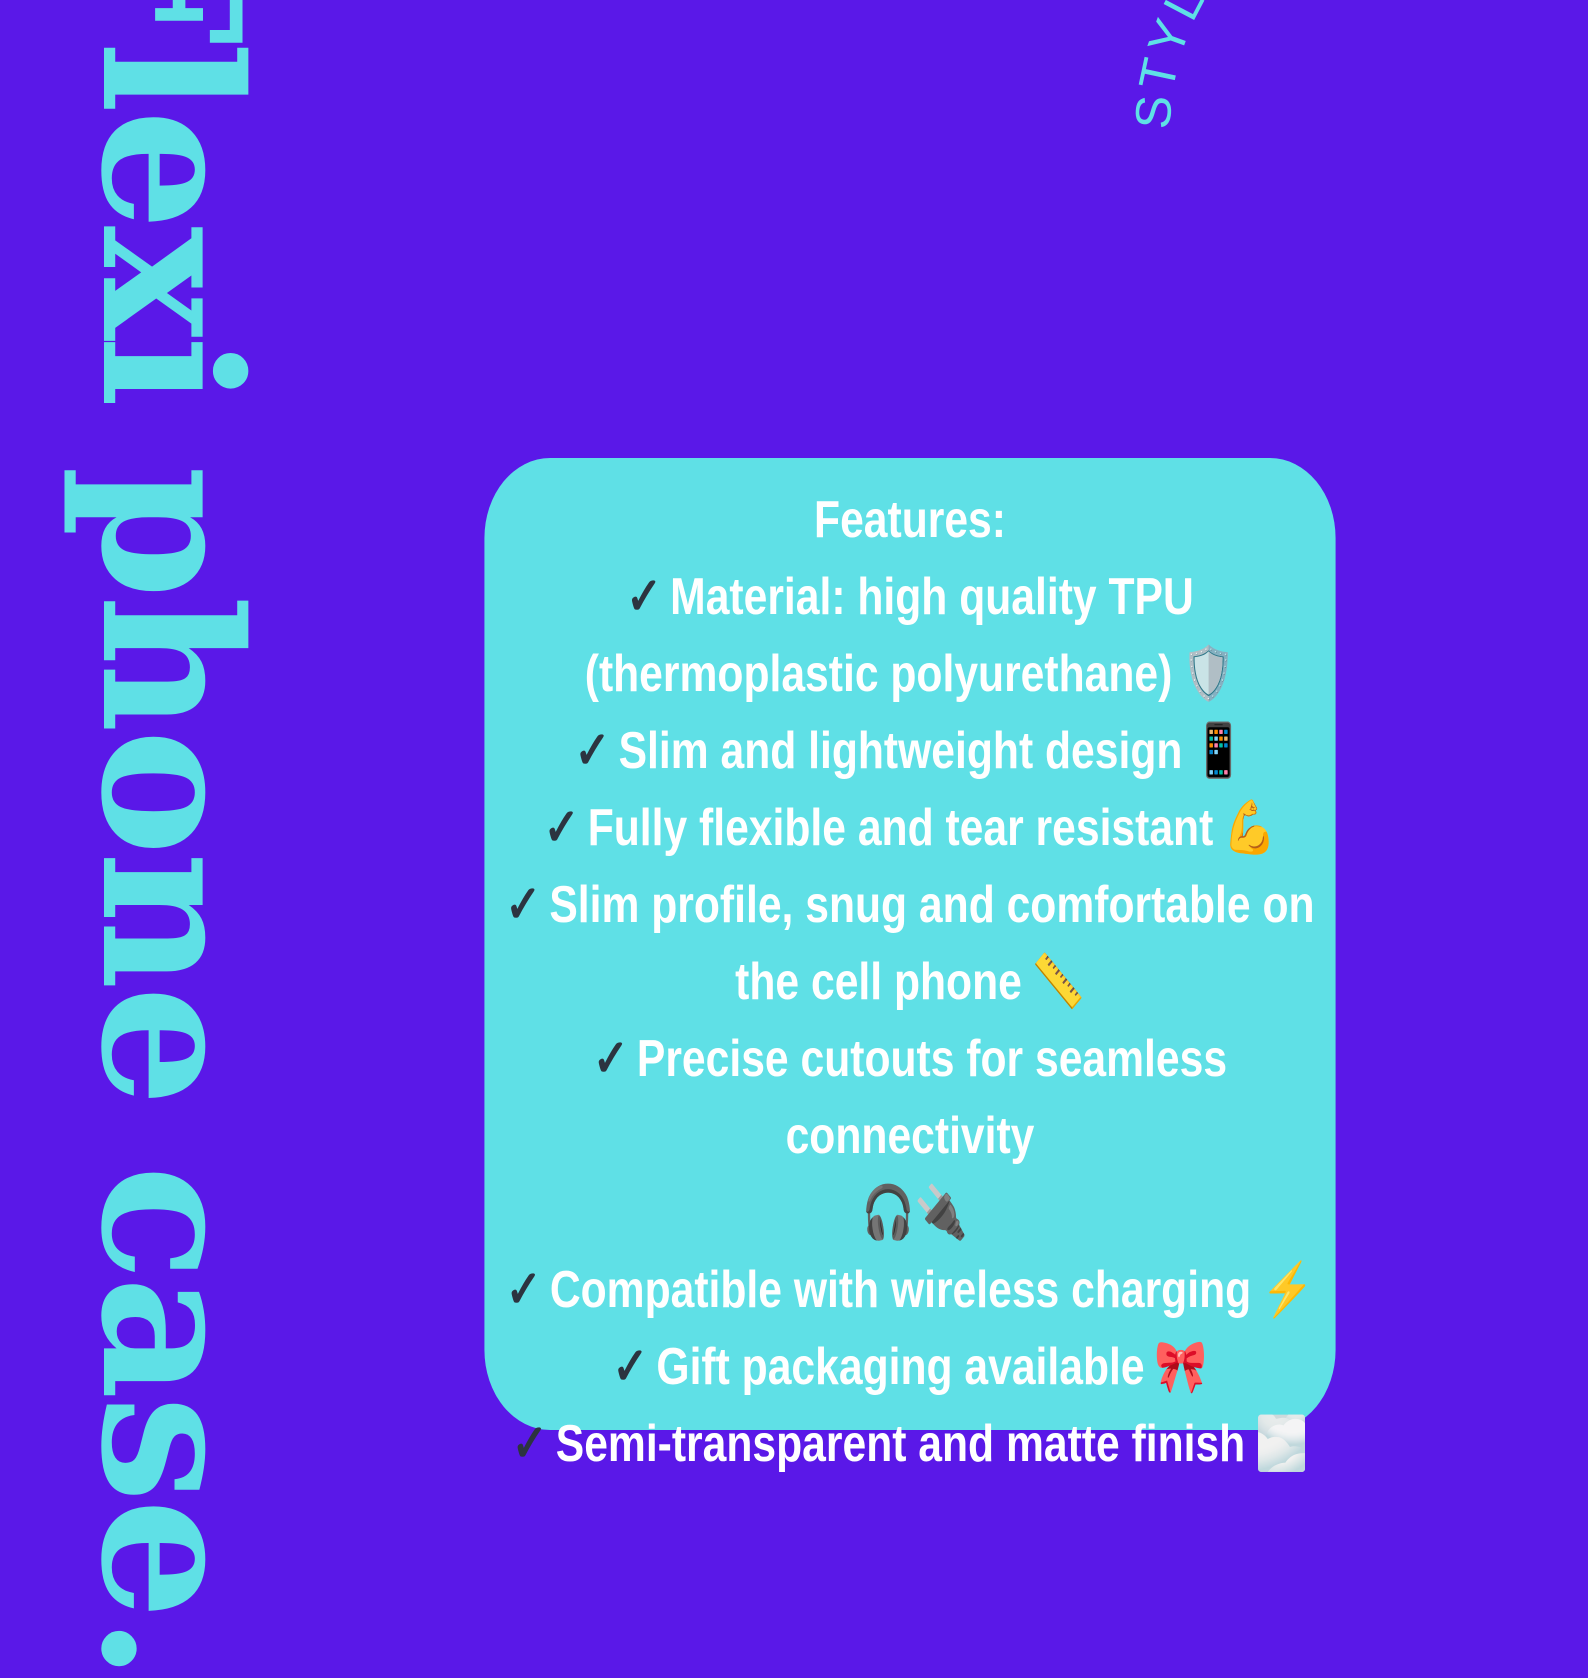 The height and width of the screenshot is (1678, 1588). I want to click on ribbon-icon: 🎀, so click(1181, 1367).